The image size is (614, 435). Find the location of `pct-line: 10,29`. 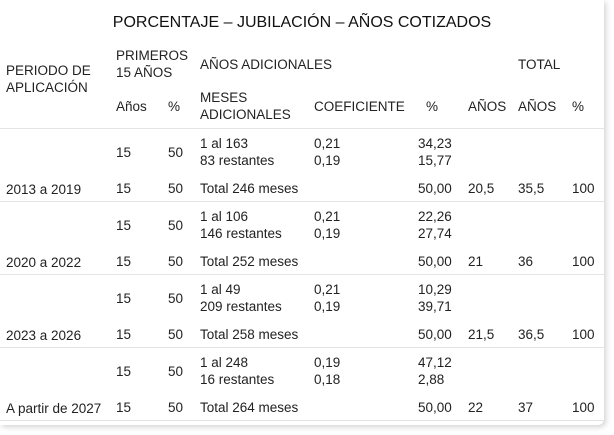

pct-line: 10,29 is located at coordinates (435, 289).